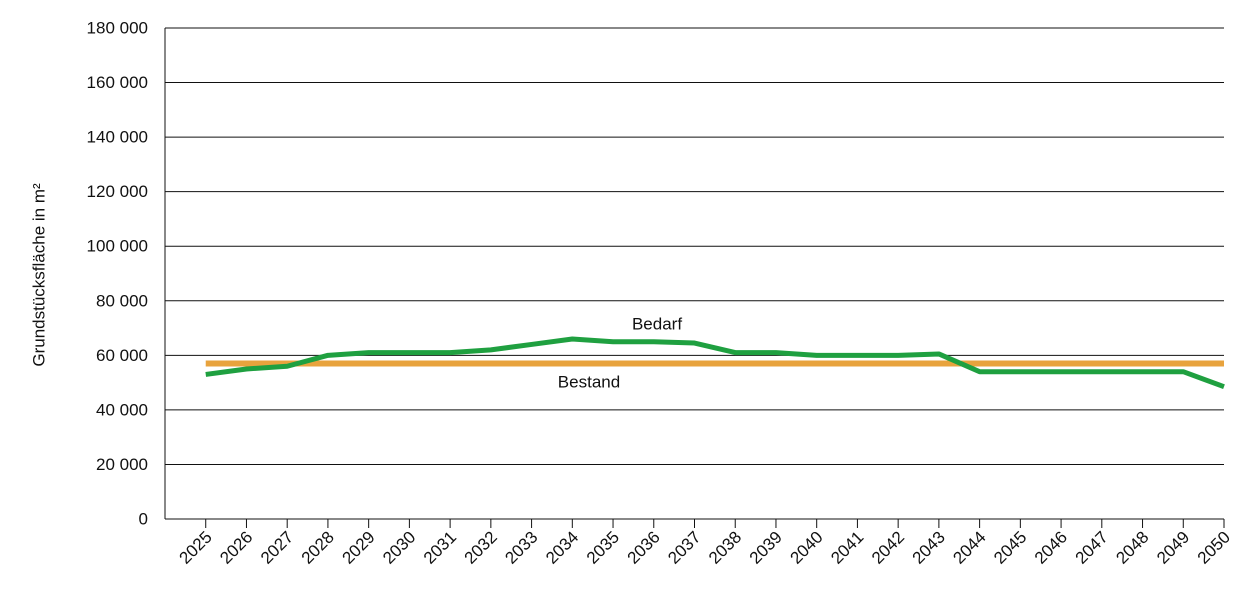 This screenshot has height=598, width=1260. I want to click on x-tick-label: 2039, so click(766, 548).